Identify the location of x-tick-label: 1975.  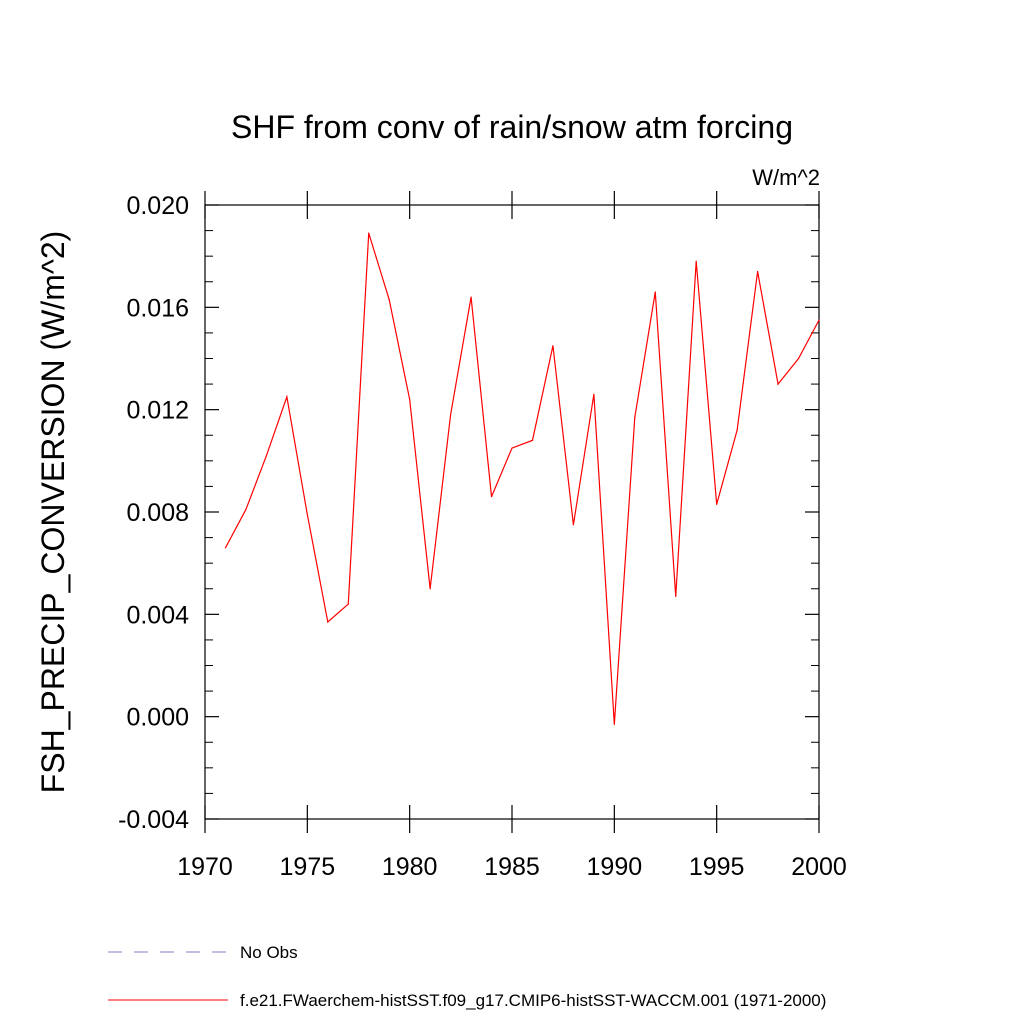
(308, 867).